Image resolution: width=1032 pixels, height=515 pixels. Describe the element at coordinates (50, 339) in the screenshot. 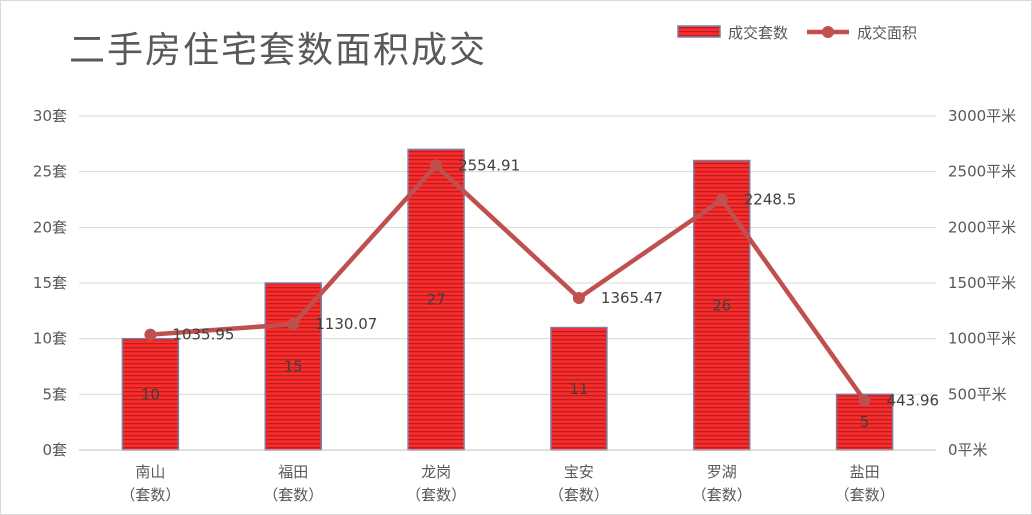

I see `y-left-tick-label: 10套` at that location.